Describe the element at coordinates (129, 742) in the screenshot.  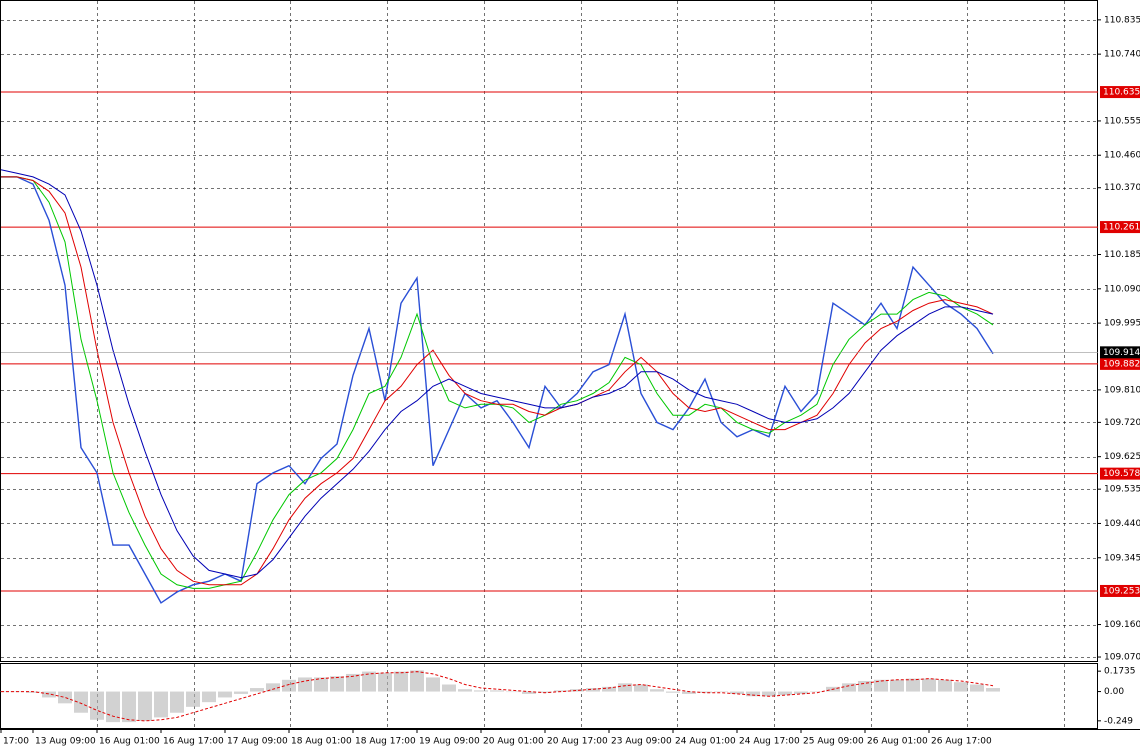
I see `x-tick-label: 16 Aug 01:00` at that location.